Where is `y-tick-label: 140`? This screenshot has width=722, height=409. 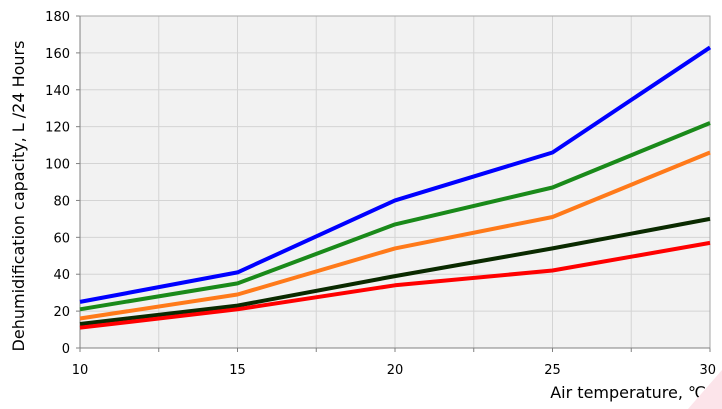 y-tick-label: 140 is located at coordinates (57, 91).